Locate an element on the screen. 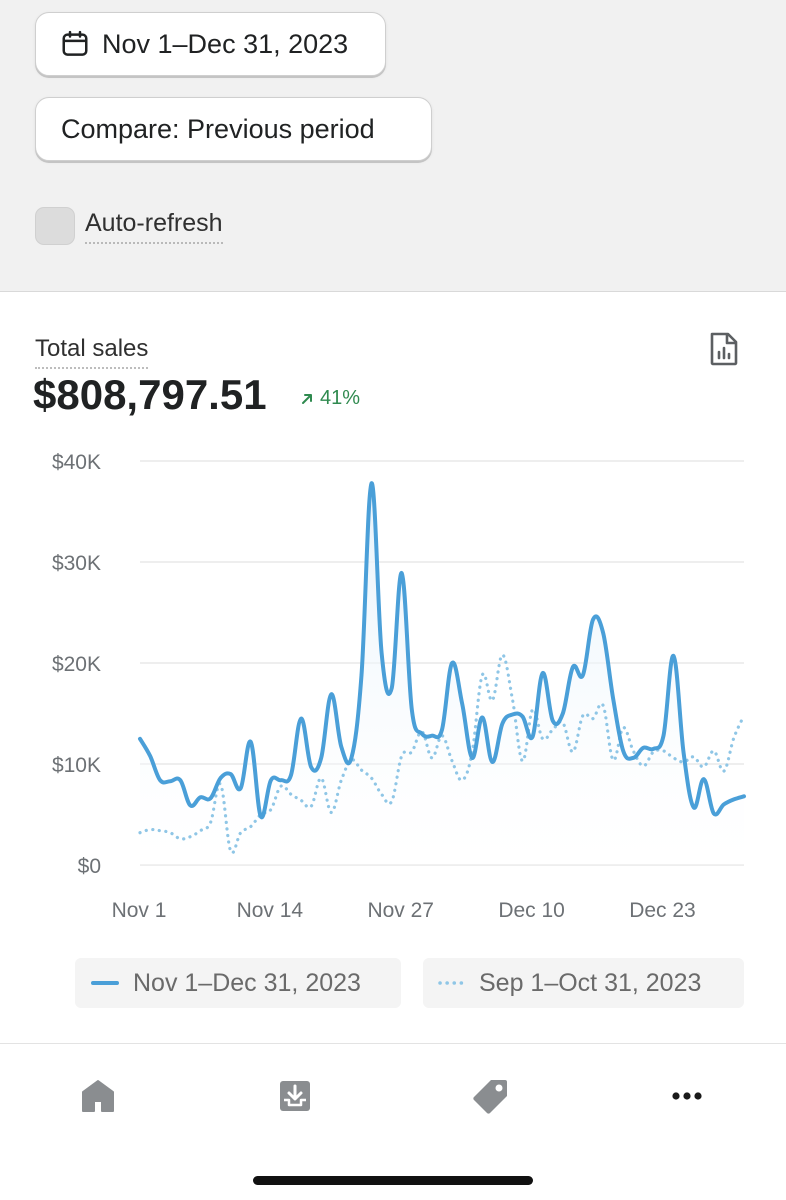 This screenshot has height=1200, width=786. y-tick-label: $10K is located at coordinates (76, 765).